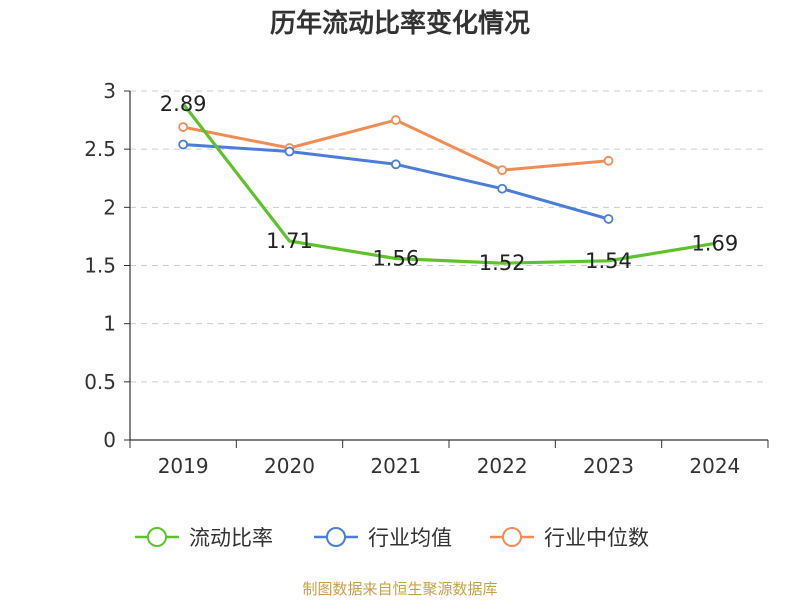  I want to click on legend-label-current-ratio: 流动比率, so click(231, 538).